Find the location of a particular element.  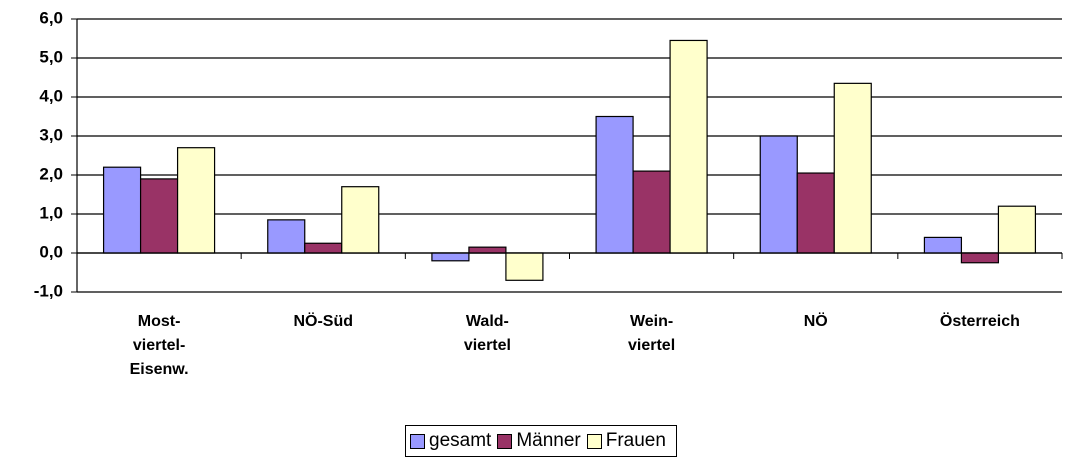

y-tick-label: 0,0 is located at coordinates (51, 251).